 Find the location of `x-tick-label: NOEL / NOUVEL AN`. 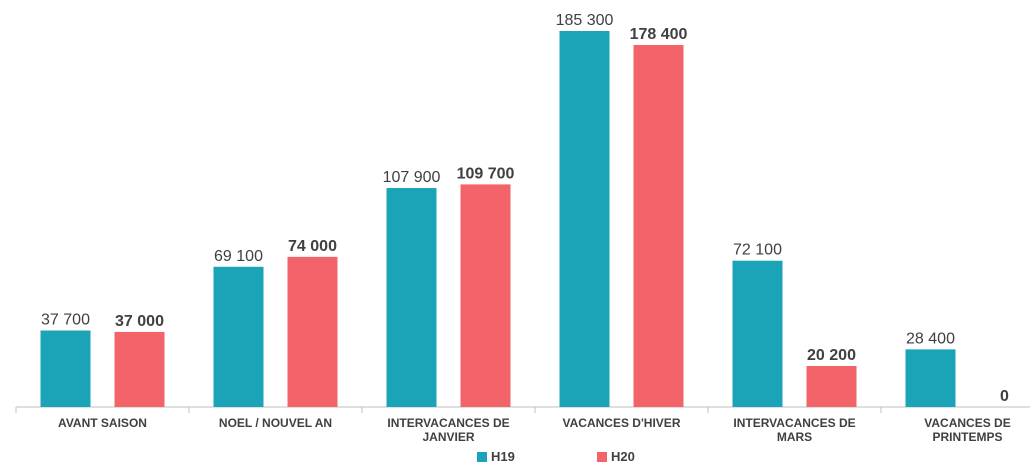

x-tick-label: NOEL / NOUVEL AN is located at coordinates (275, 423).